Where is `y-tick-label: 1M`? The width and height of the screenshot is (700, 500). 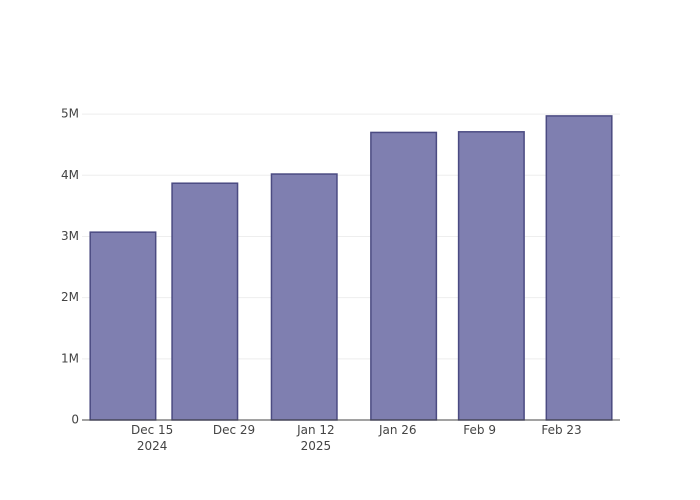
y-tick-label: 1M is located at coordinates (70, 358).